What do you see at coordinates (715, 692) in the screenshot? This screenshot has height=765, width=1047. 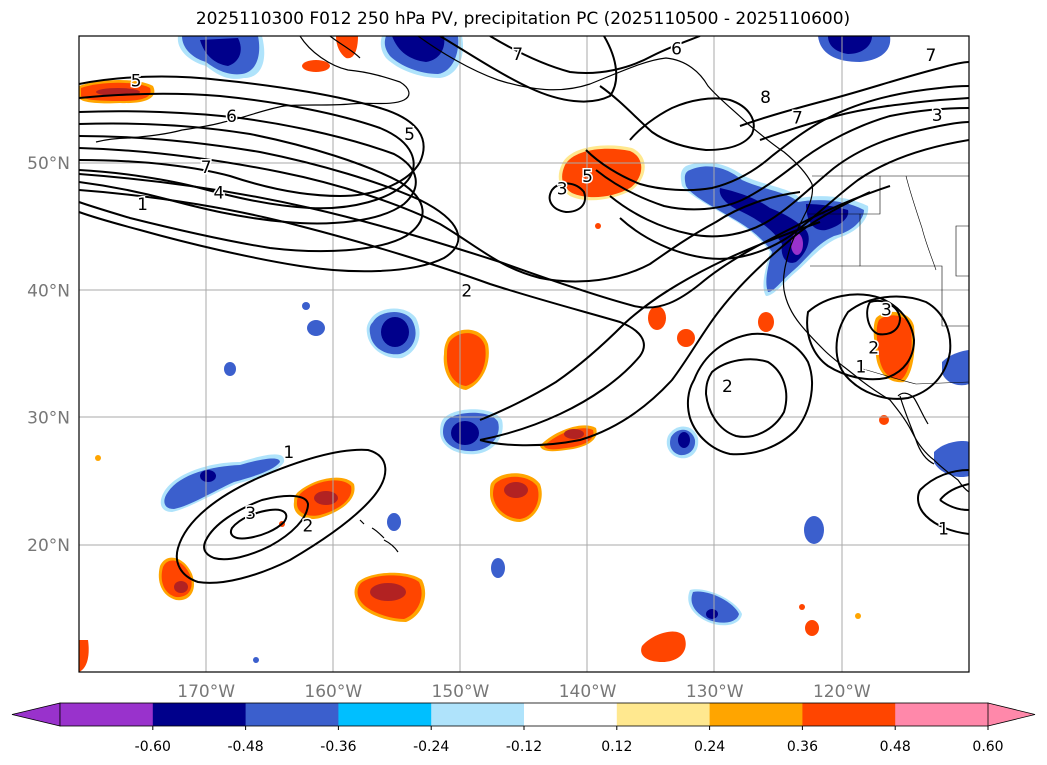 I see `longitude-tick-label: 130°W` at bounding box center [715, 692].